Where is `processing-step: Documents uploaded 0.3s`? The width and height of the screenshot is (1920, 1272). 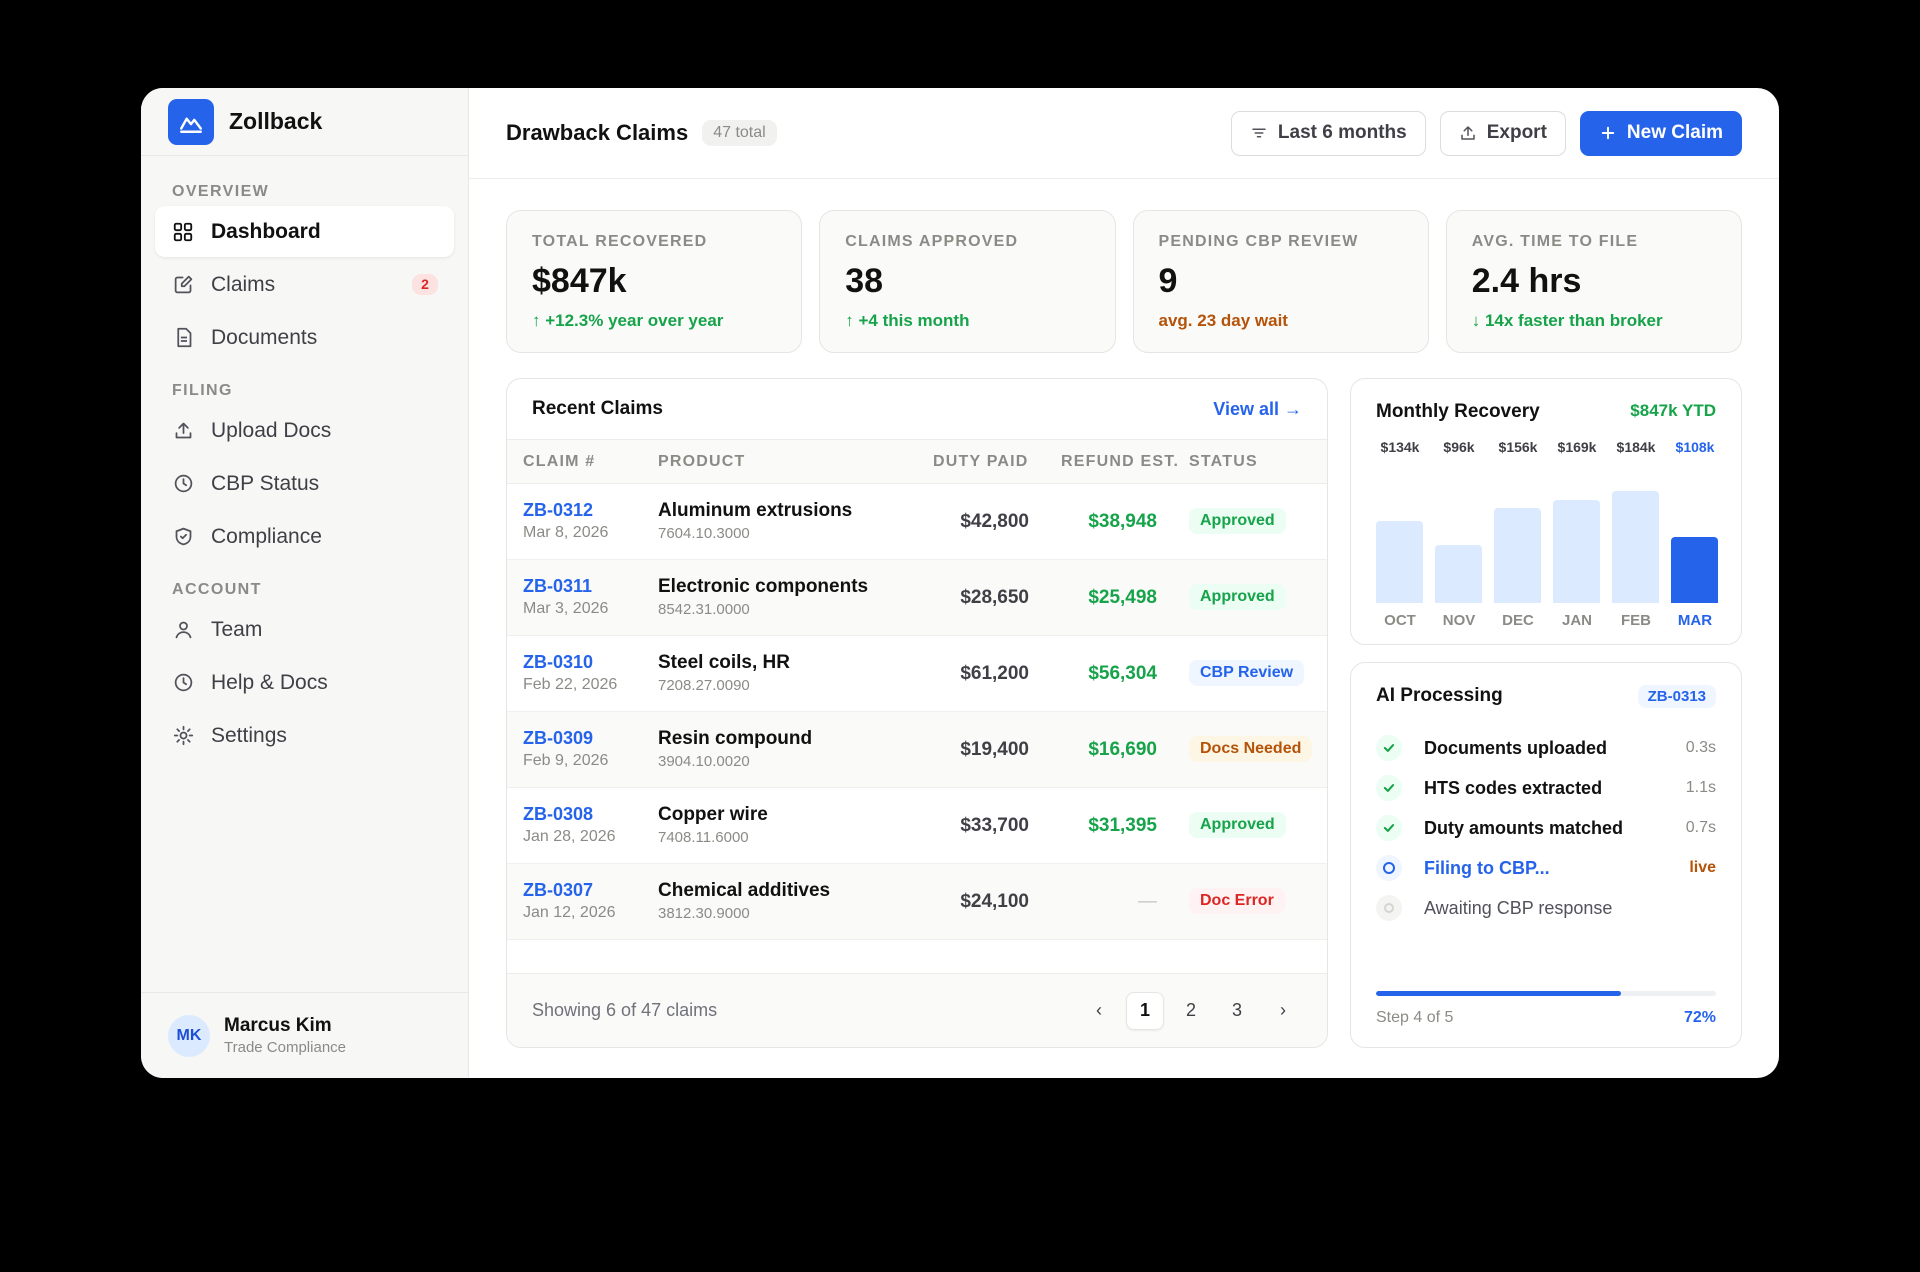 processing-step: Documents uploaded 0.3s is located at coordinates (1546, 748).